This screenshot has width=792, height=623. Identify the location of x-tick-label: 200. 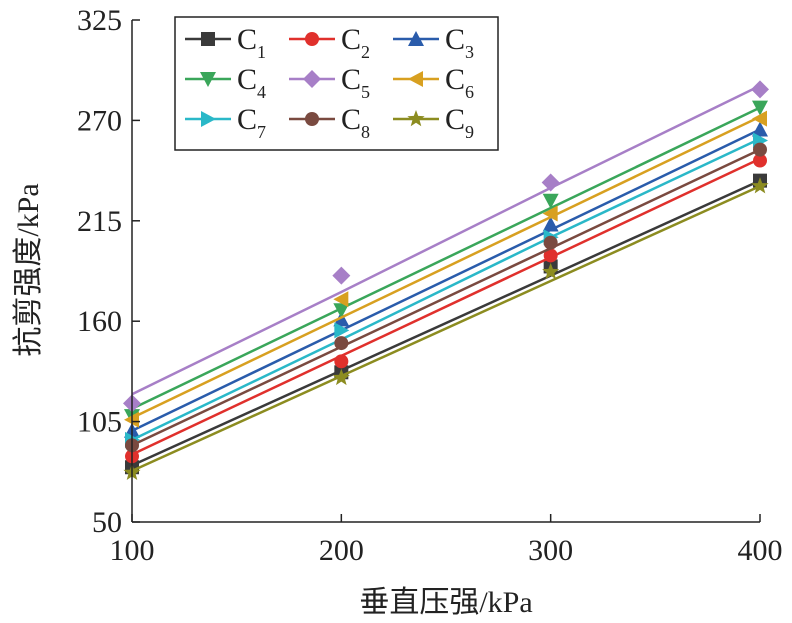
(341, 550).